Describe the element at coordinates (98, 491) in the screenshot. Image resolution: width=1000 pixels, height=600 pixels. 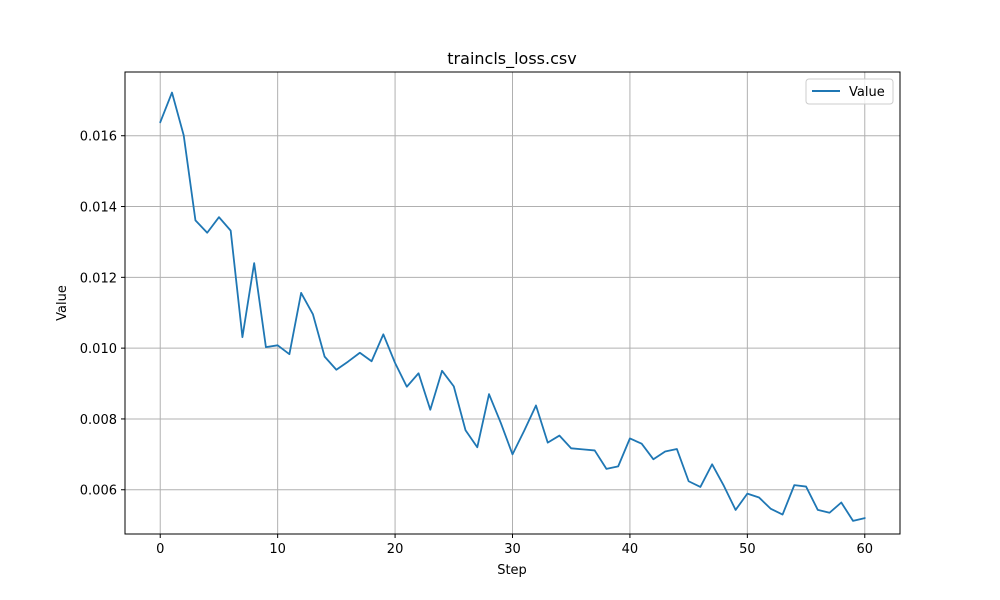
I see `y-tick-label: 0.006` at that location.